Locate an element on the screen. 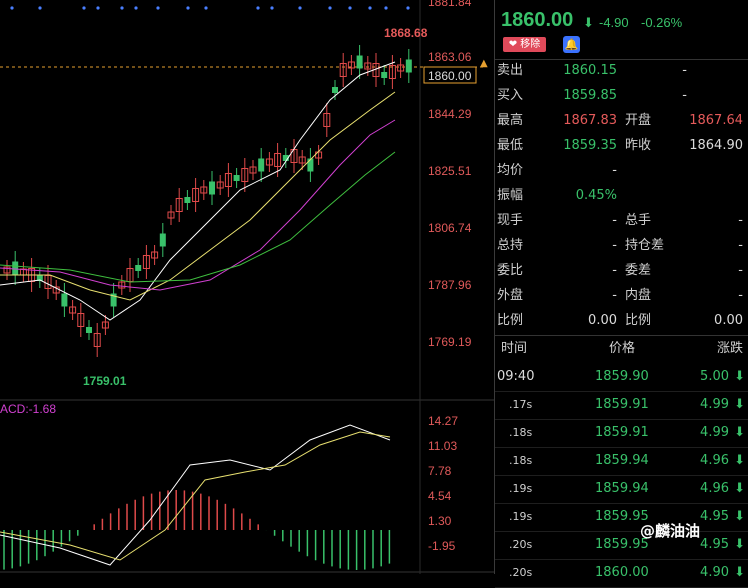  quote-label: 内盘 is located at coordinates (638, 295).